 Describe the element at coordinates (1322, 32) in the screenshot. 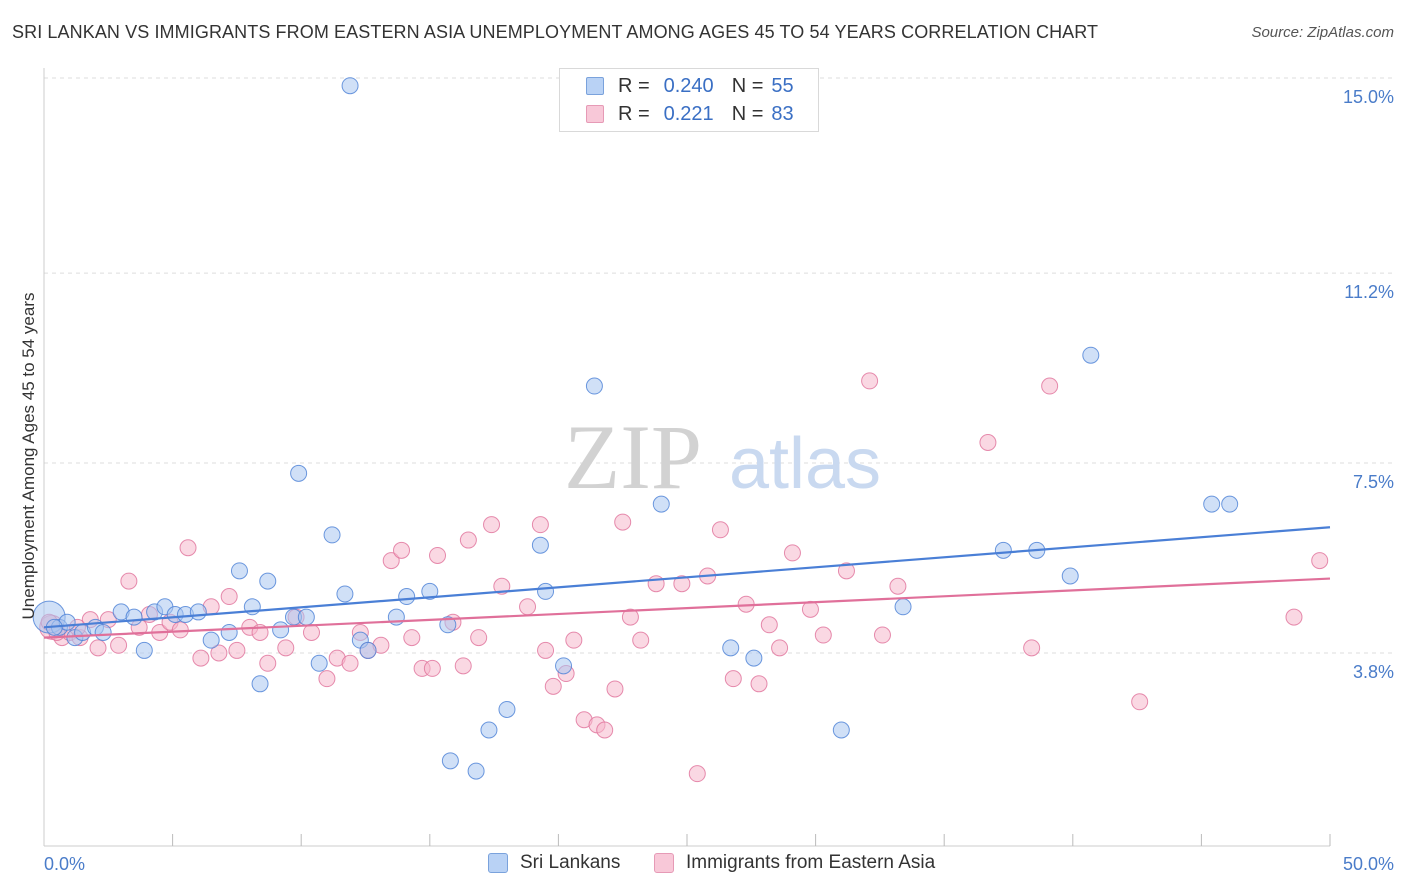

I see `source-label: Source: ZipAtlas.com` at that location.